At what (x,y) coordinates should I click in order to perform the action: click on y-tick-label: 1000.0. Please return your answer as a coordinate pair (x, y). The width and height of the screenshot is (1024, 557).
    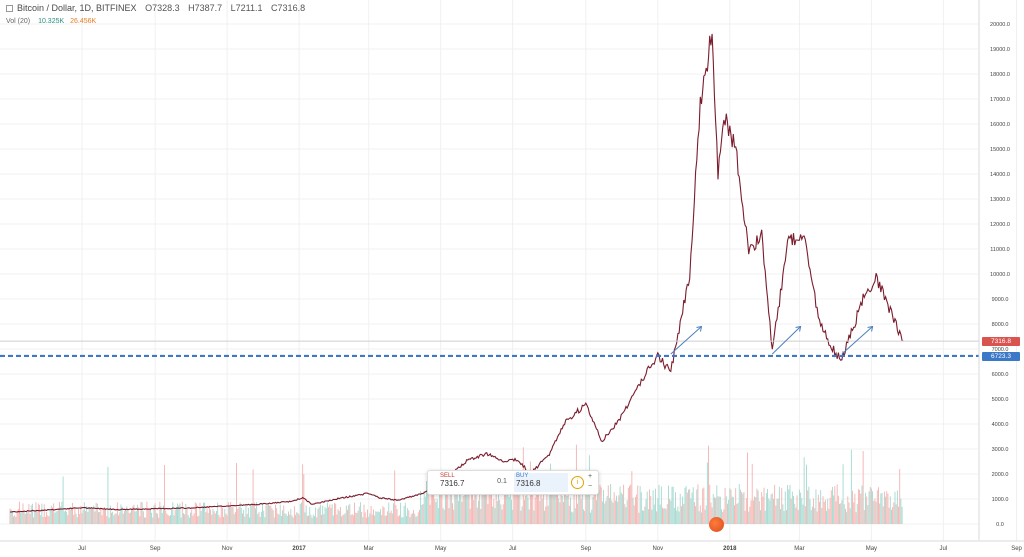
    Looking at the image, I should click on (1000, 500).